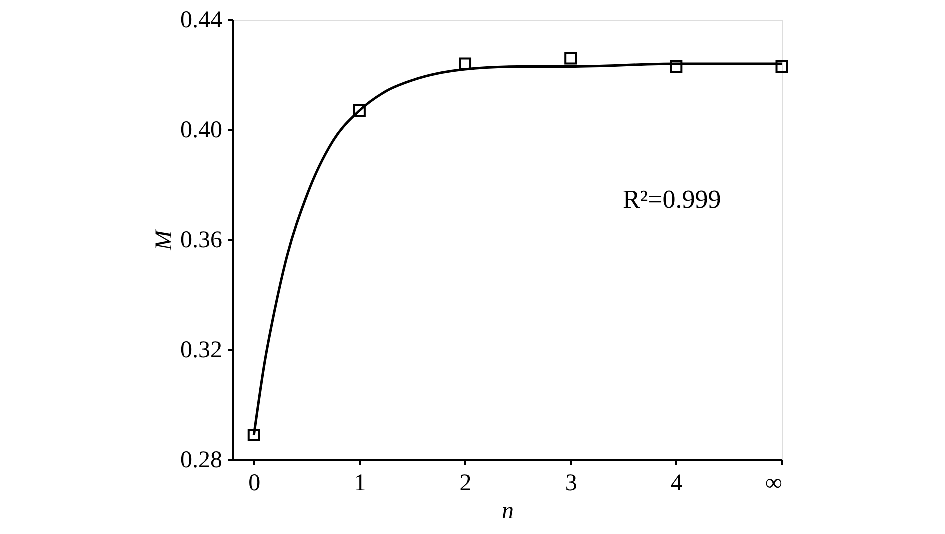  I want to click on y-axis-title: M, so click(165, 240).